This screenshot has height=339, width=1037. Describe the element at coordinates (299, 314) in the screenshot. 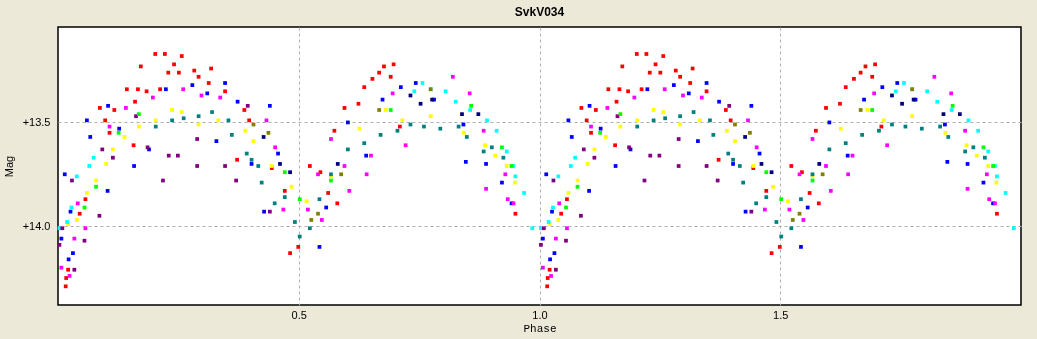

I see `x-tick-label: 0.5` at that location.